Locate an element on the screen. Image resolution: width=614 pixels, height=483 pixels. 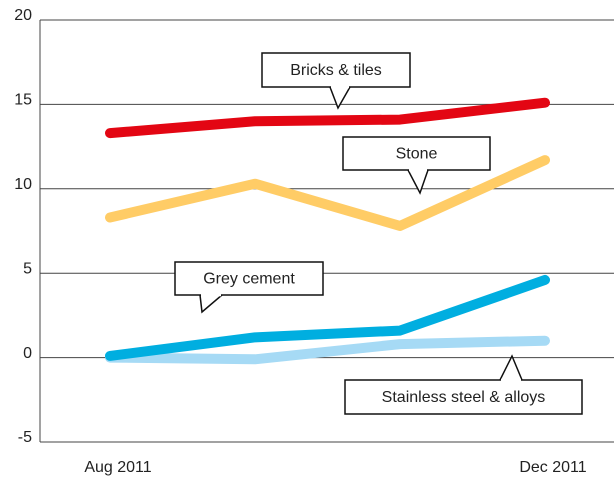
y-tick-label: 20 is located at coordinates (23, 15).